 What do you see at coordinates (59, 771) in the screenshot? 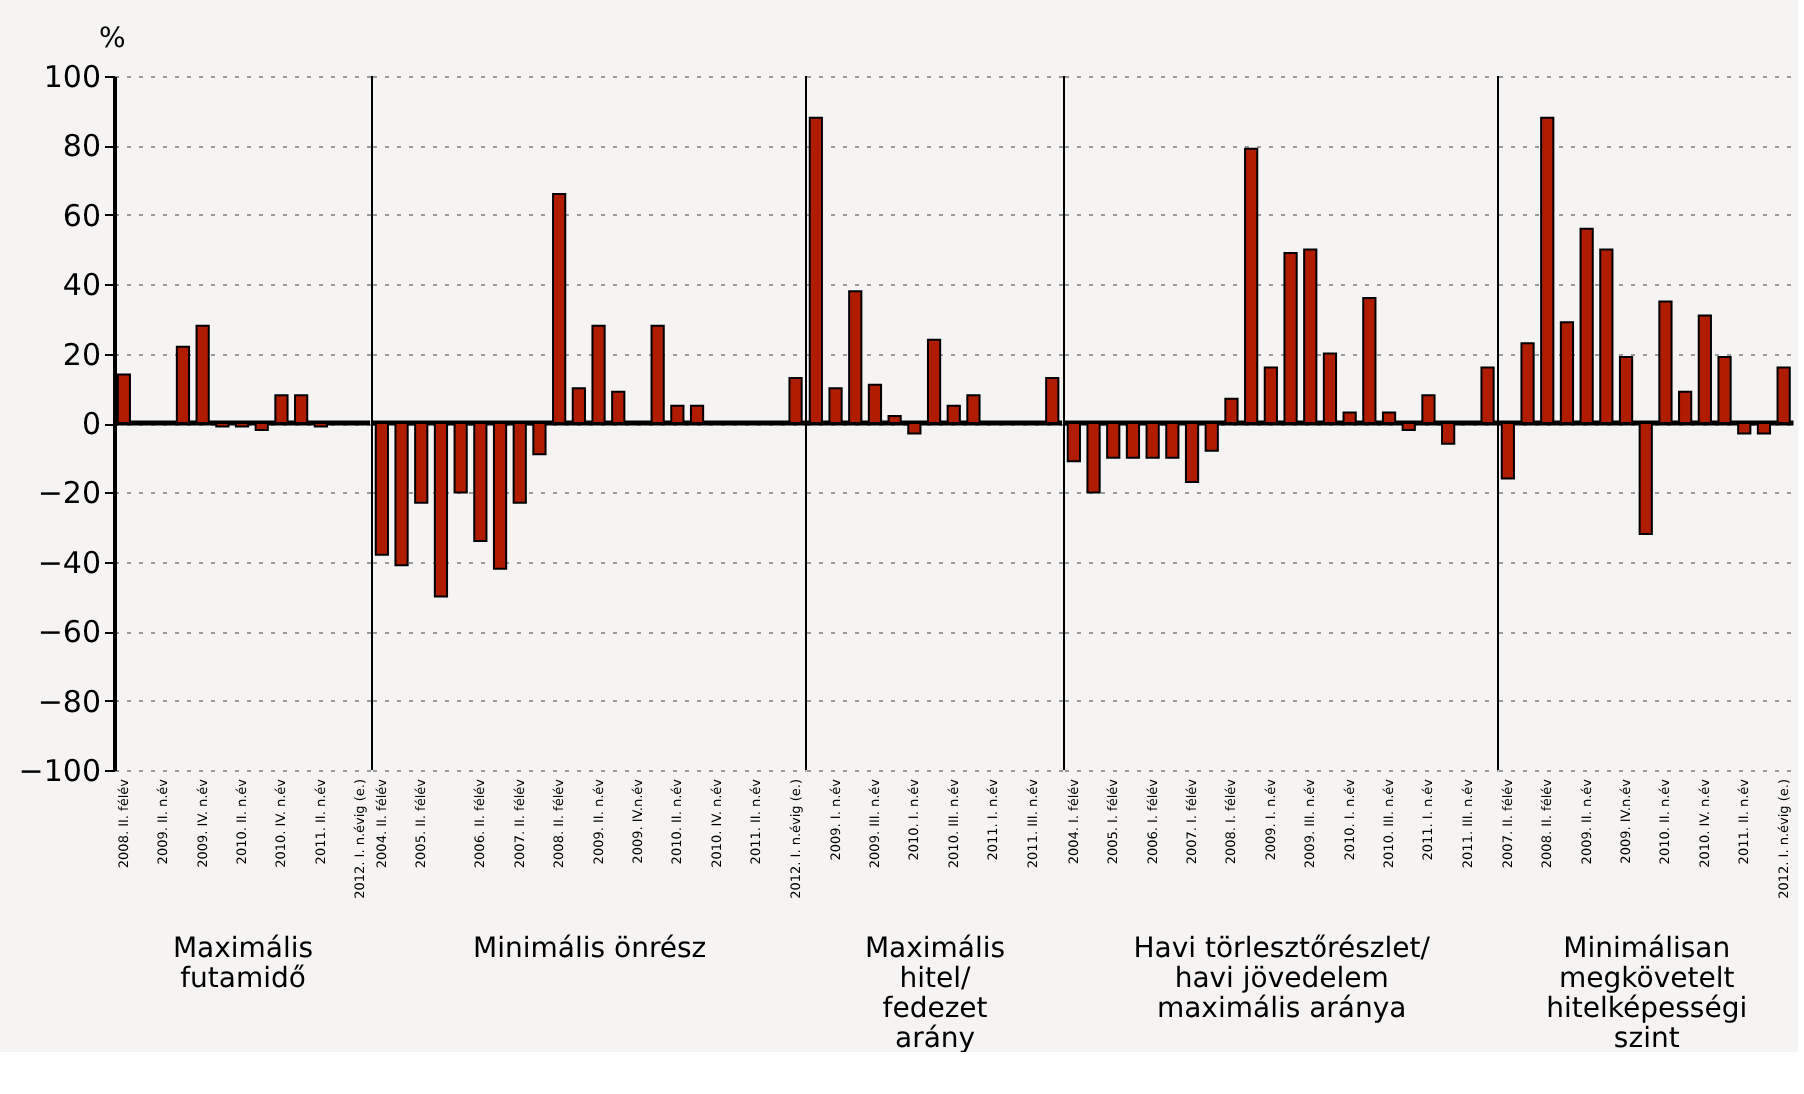
I see `y-tick-label: −100` at bounding box center [59, 771].